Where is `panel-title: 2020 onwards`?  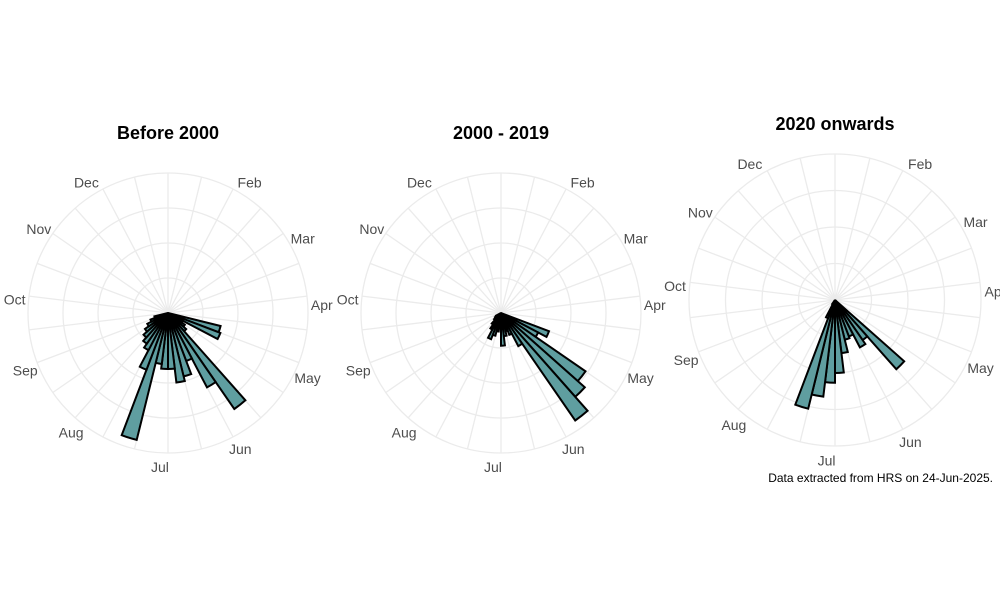
panel-title: 2020 onwards is located at coordinates (834, 124).